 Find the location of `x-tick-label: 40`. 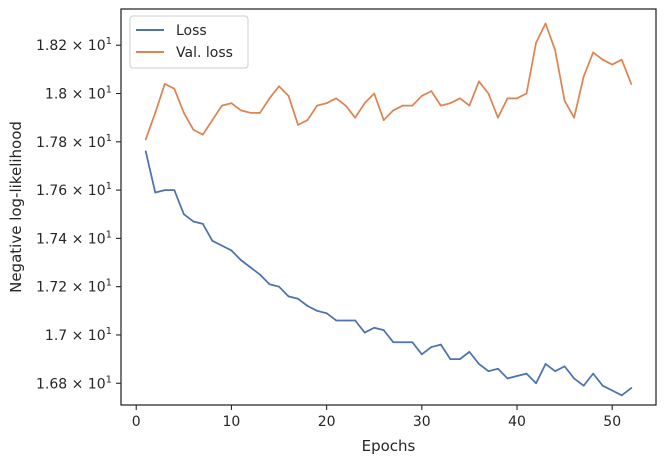

x-tick-label: 40 is located at coordinates (517, 422).